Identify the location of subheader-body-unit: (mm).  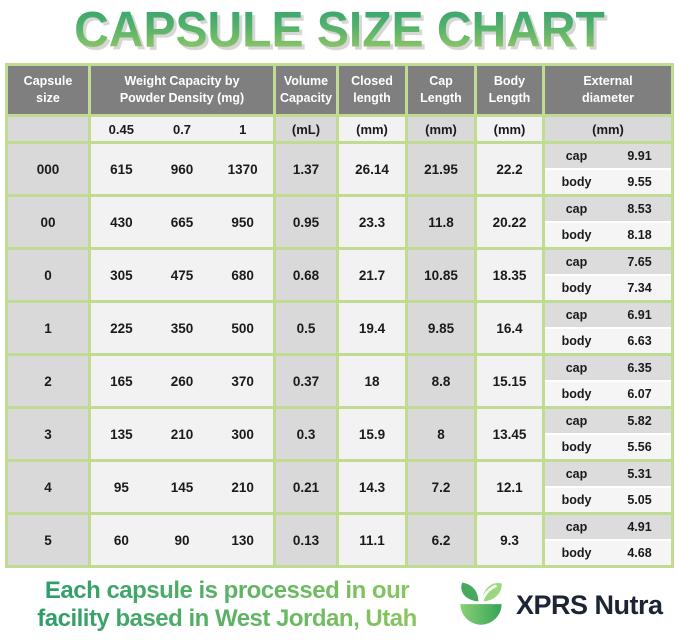
(509, 129).